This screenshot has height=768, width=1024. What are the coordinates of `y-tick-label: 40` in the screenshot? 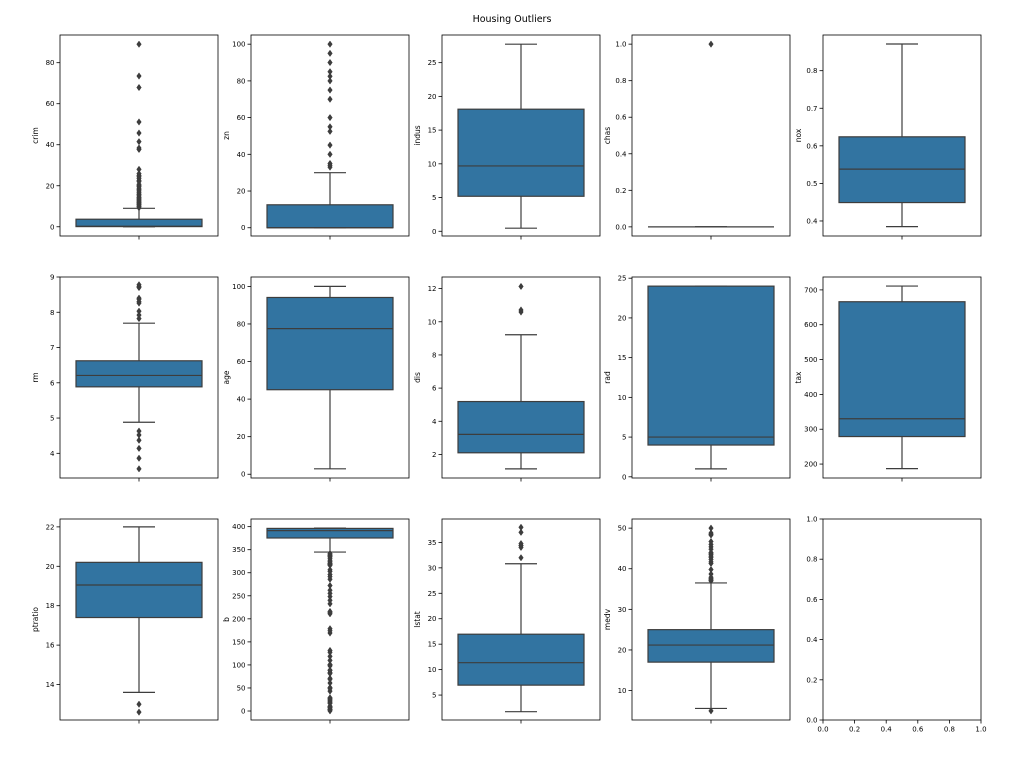 It's located at (241, 400).